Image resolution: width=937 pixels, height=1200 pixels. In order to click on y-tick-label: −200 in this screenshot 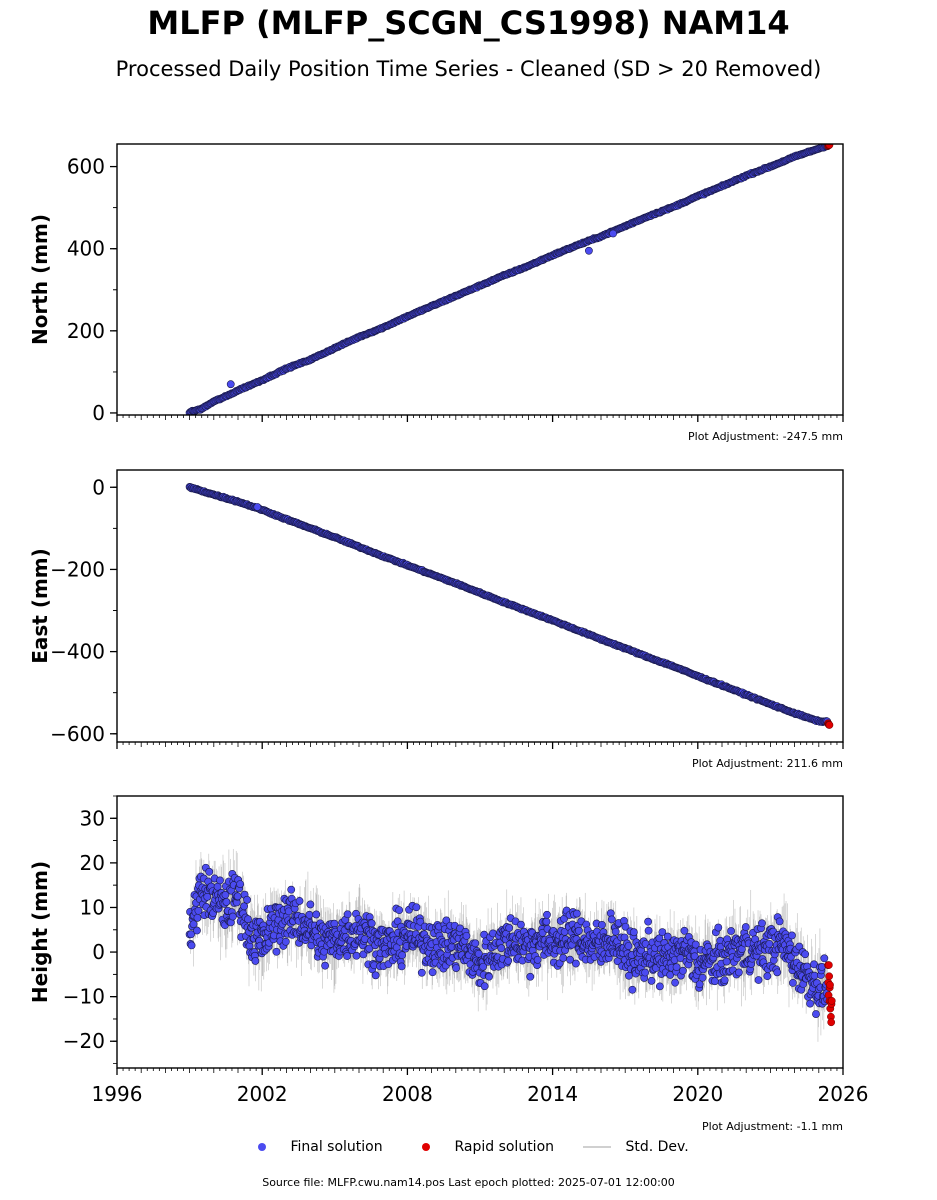, I will do `click(77, 569)`.